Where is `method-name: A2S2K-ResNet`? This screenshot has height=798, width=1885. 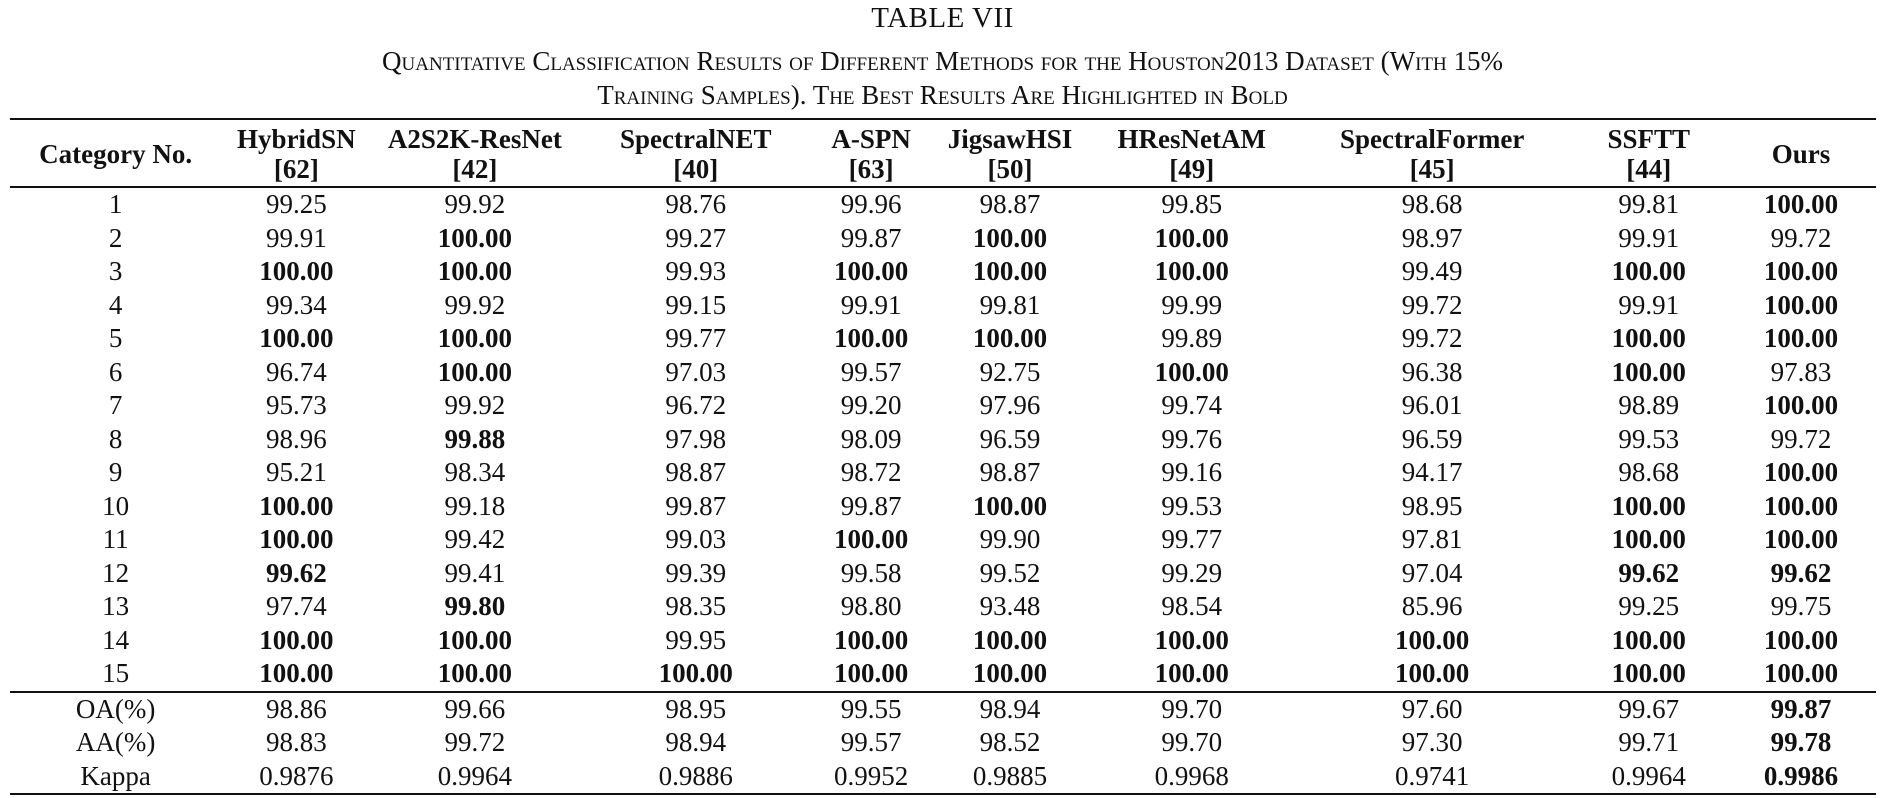 method-name: A2S2K-ResNet is located at coordinates (474, 139).